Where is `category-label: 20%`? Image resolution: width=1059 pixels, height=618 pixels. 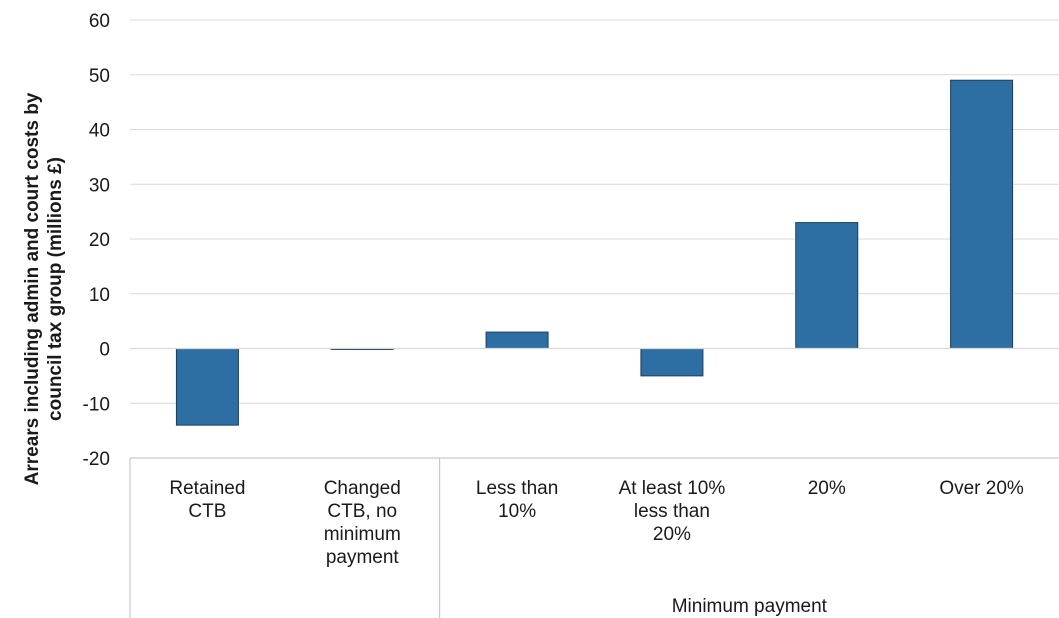 category-label: 20% is located at coordinates (827, 488).